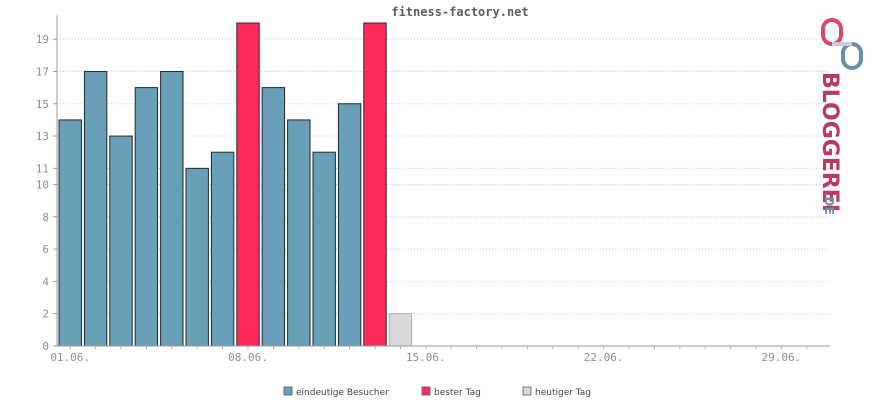  I want to click on legend-swatch-today, so click(527, 391).